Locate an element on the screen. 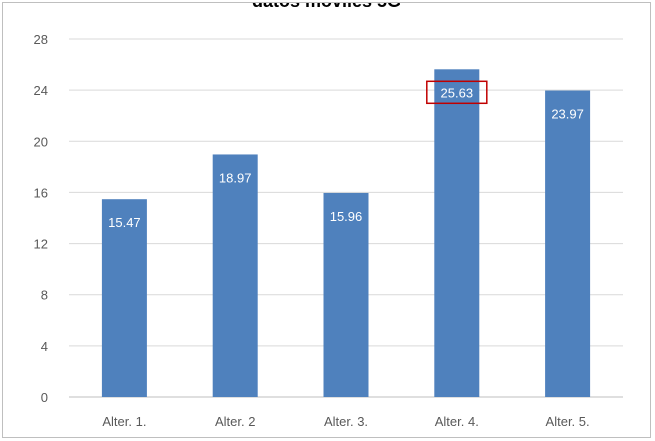 The image size is (655, 441). y-tick-label: 16 is located at coordinates (41, 192).